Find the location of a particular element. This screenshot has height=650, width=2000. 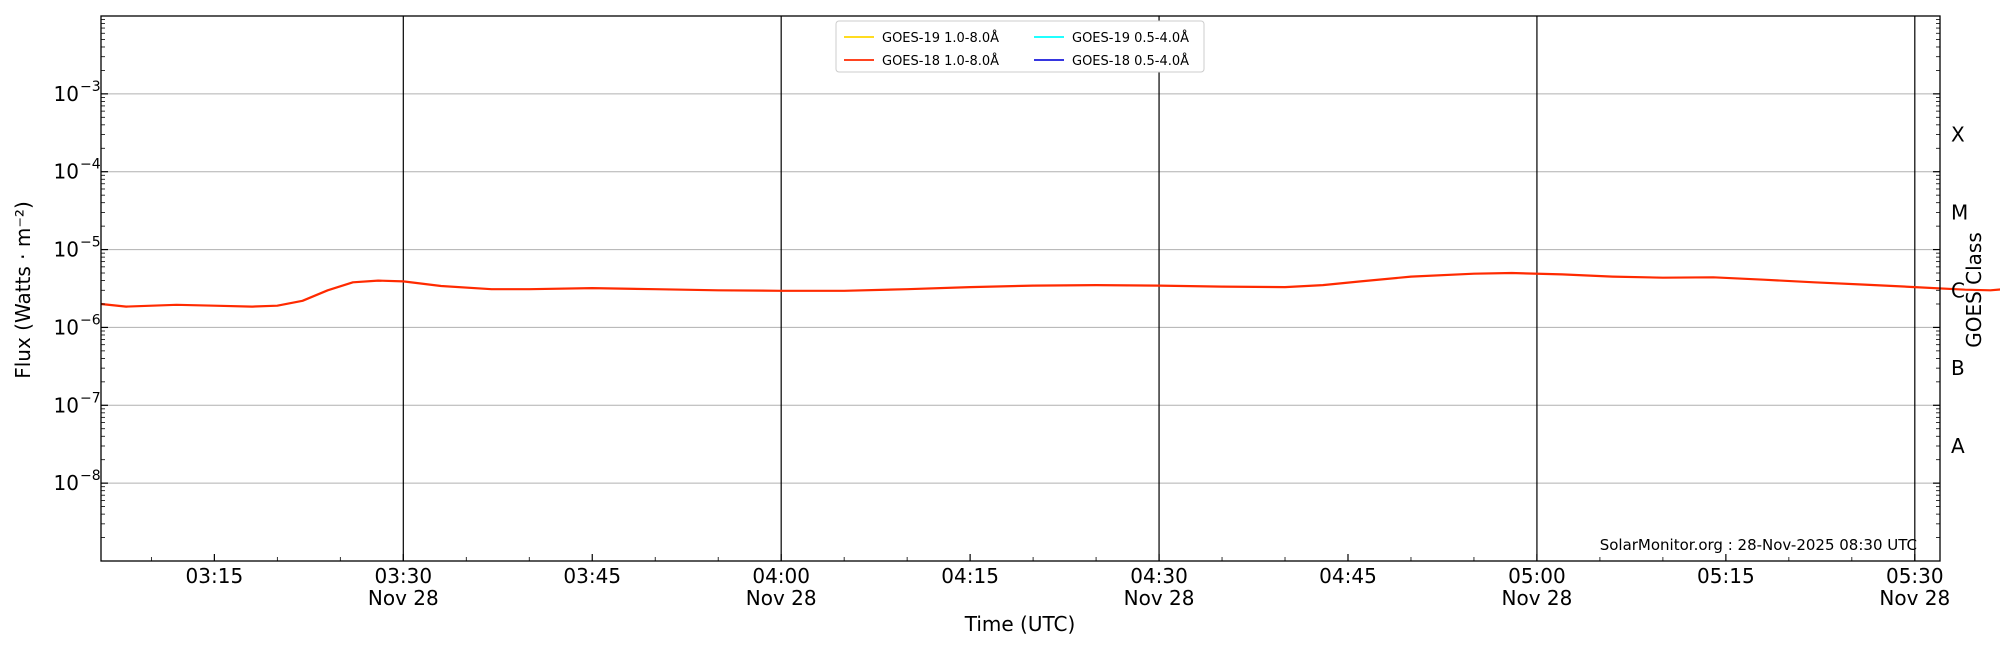

goes-class-label: C is located at coordinates (1958, 290).